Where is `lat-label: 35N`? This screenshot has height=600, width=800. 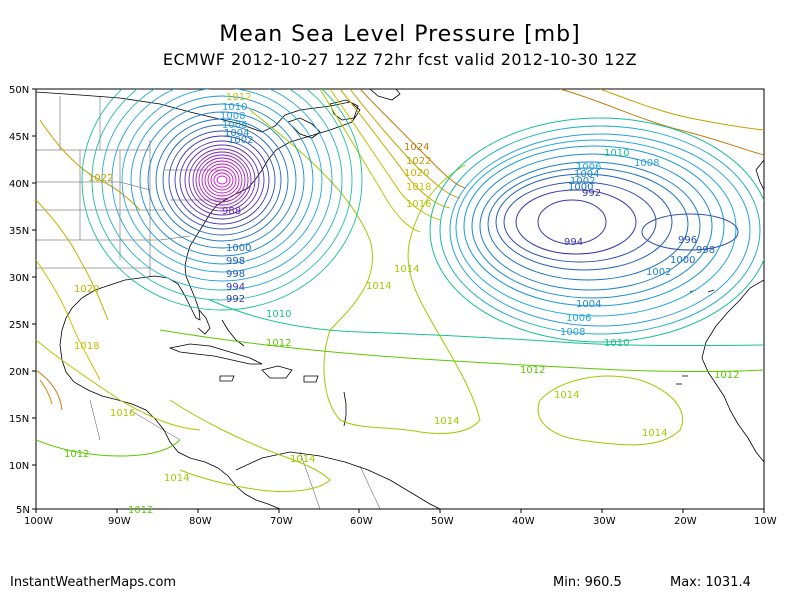 lat-label: 35N is located at coordinates (19, 231).